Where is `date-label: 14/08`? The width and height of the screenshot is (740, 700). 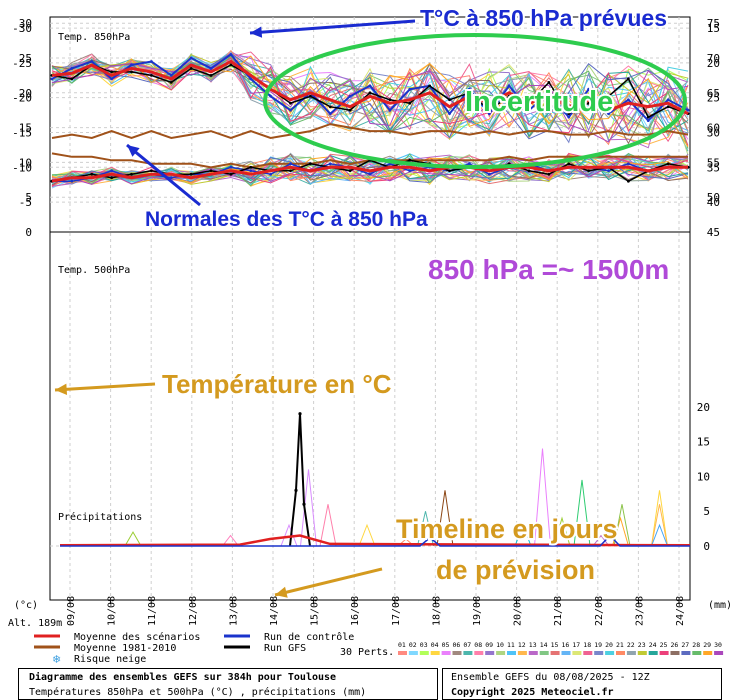 date-label: 14/08 is located at coordinates (274, 611).